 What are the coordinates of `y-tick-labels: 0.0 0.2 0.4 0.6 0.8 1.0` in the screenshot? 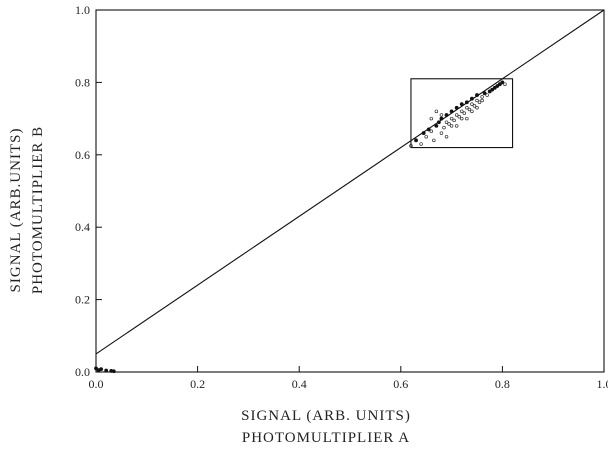 It's located at (82, 191).